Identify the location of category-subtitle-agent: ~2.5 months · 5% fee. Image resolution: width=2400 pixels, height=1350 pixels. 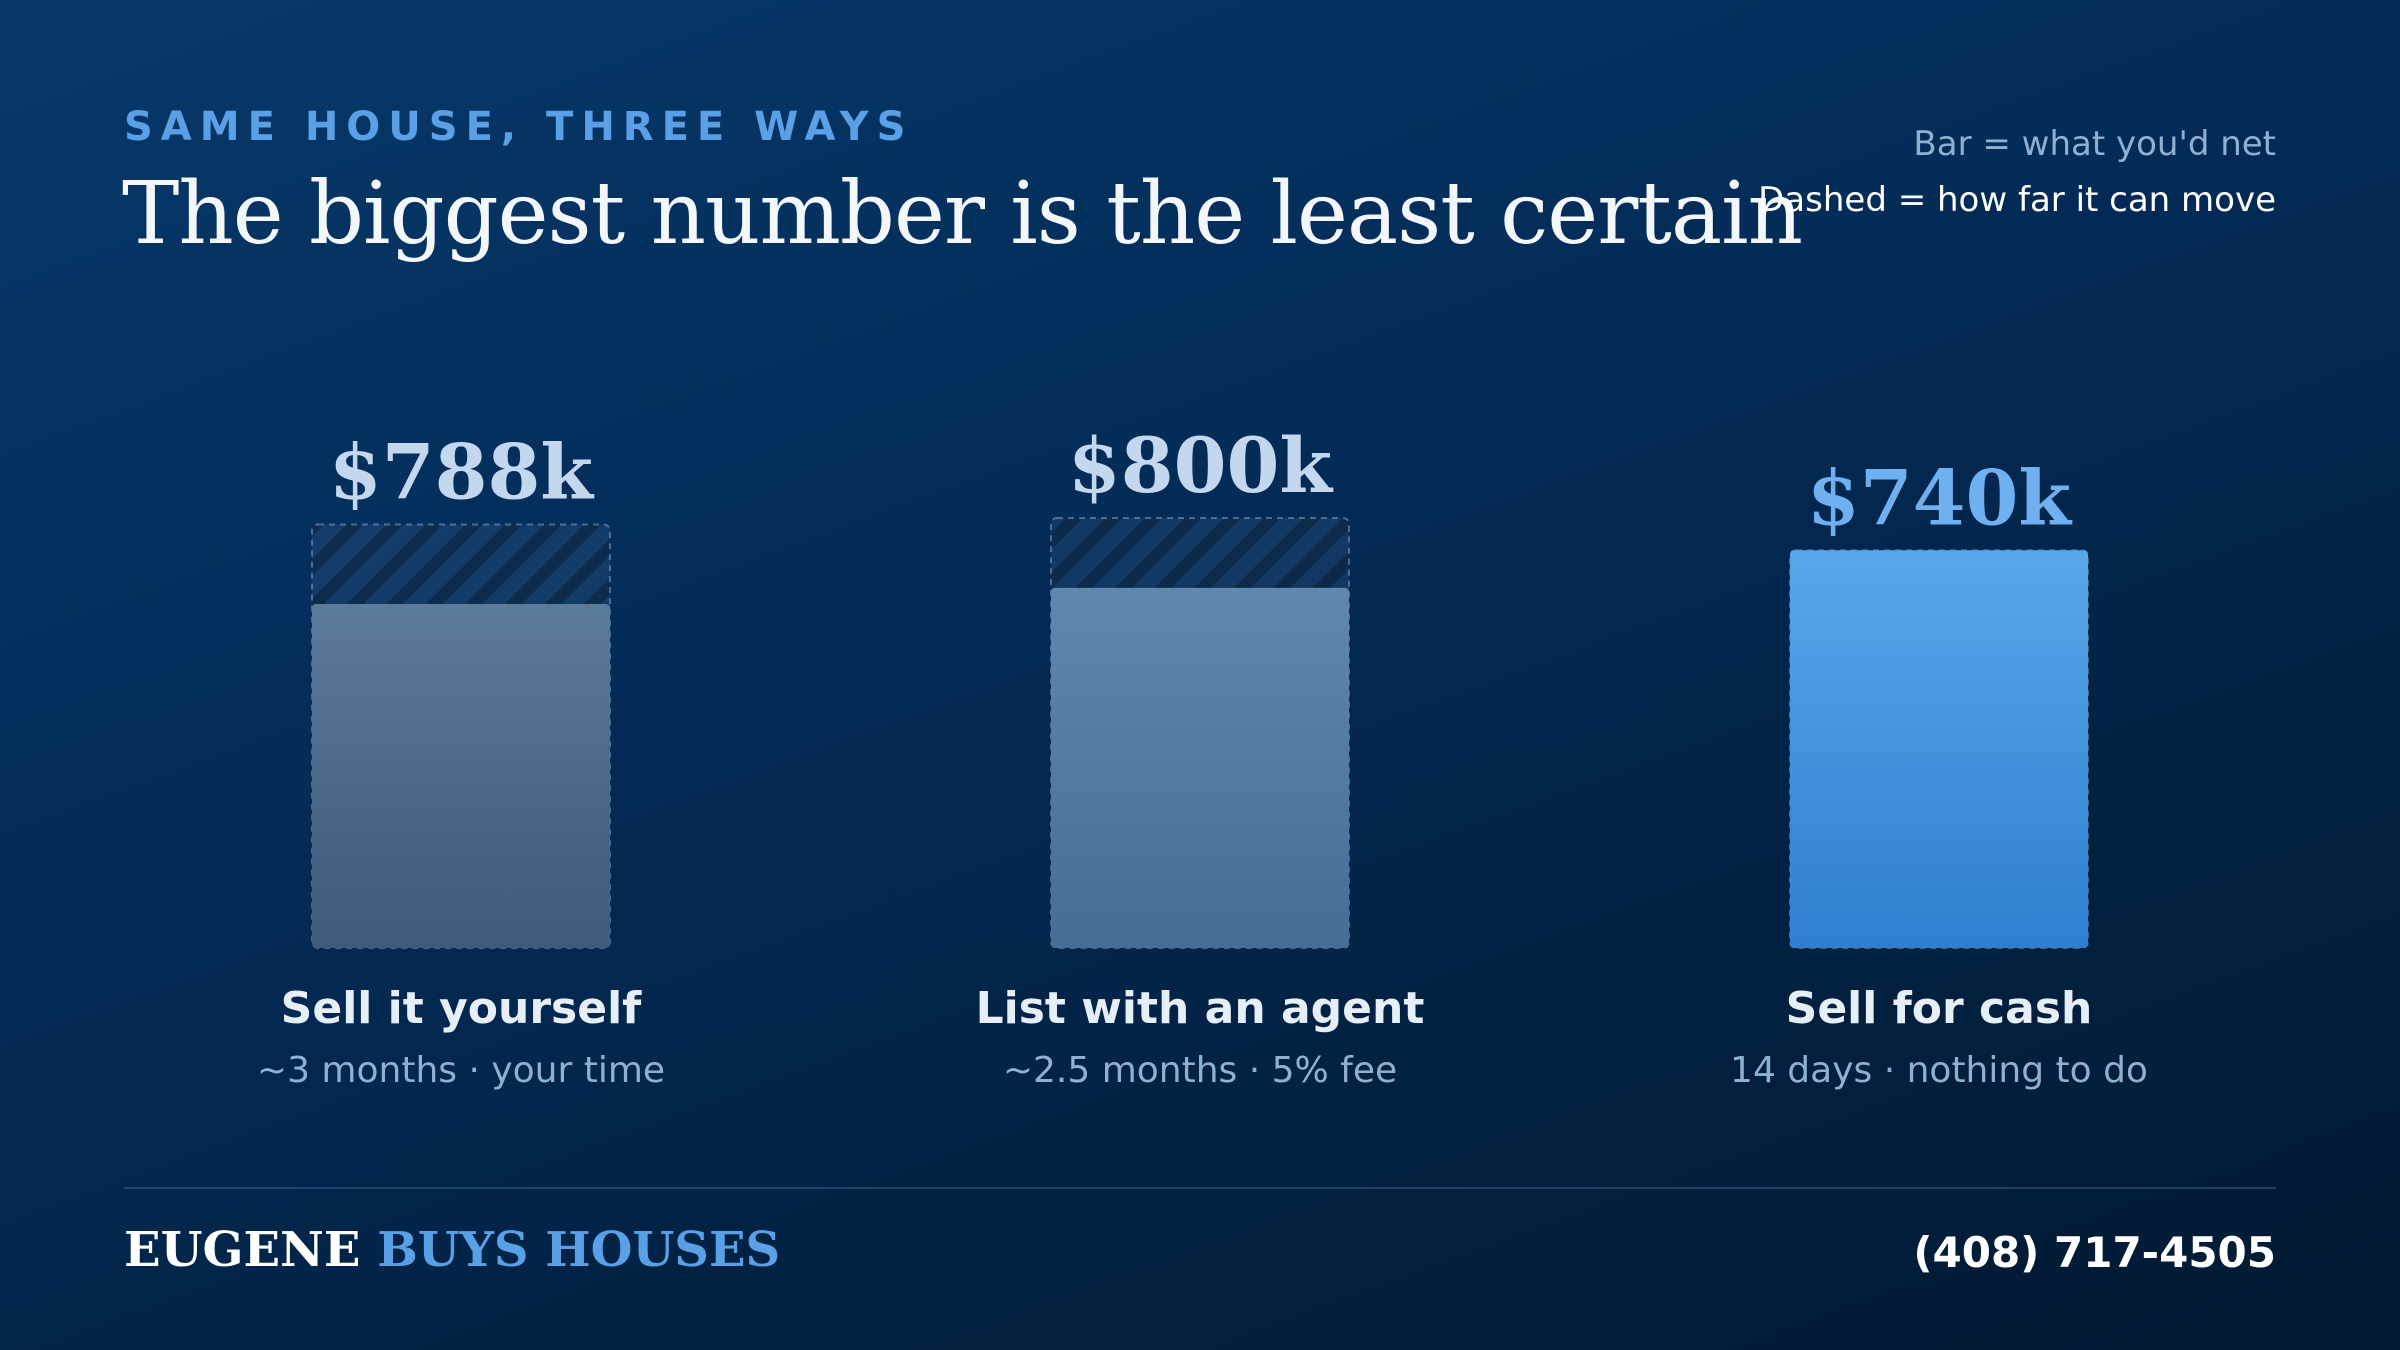
(1200, 1070).